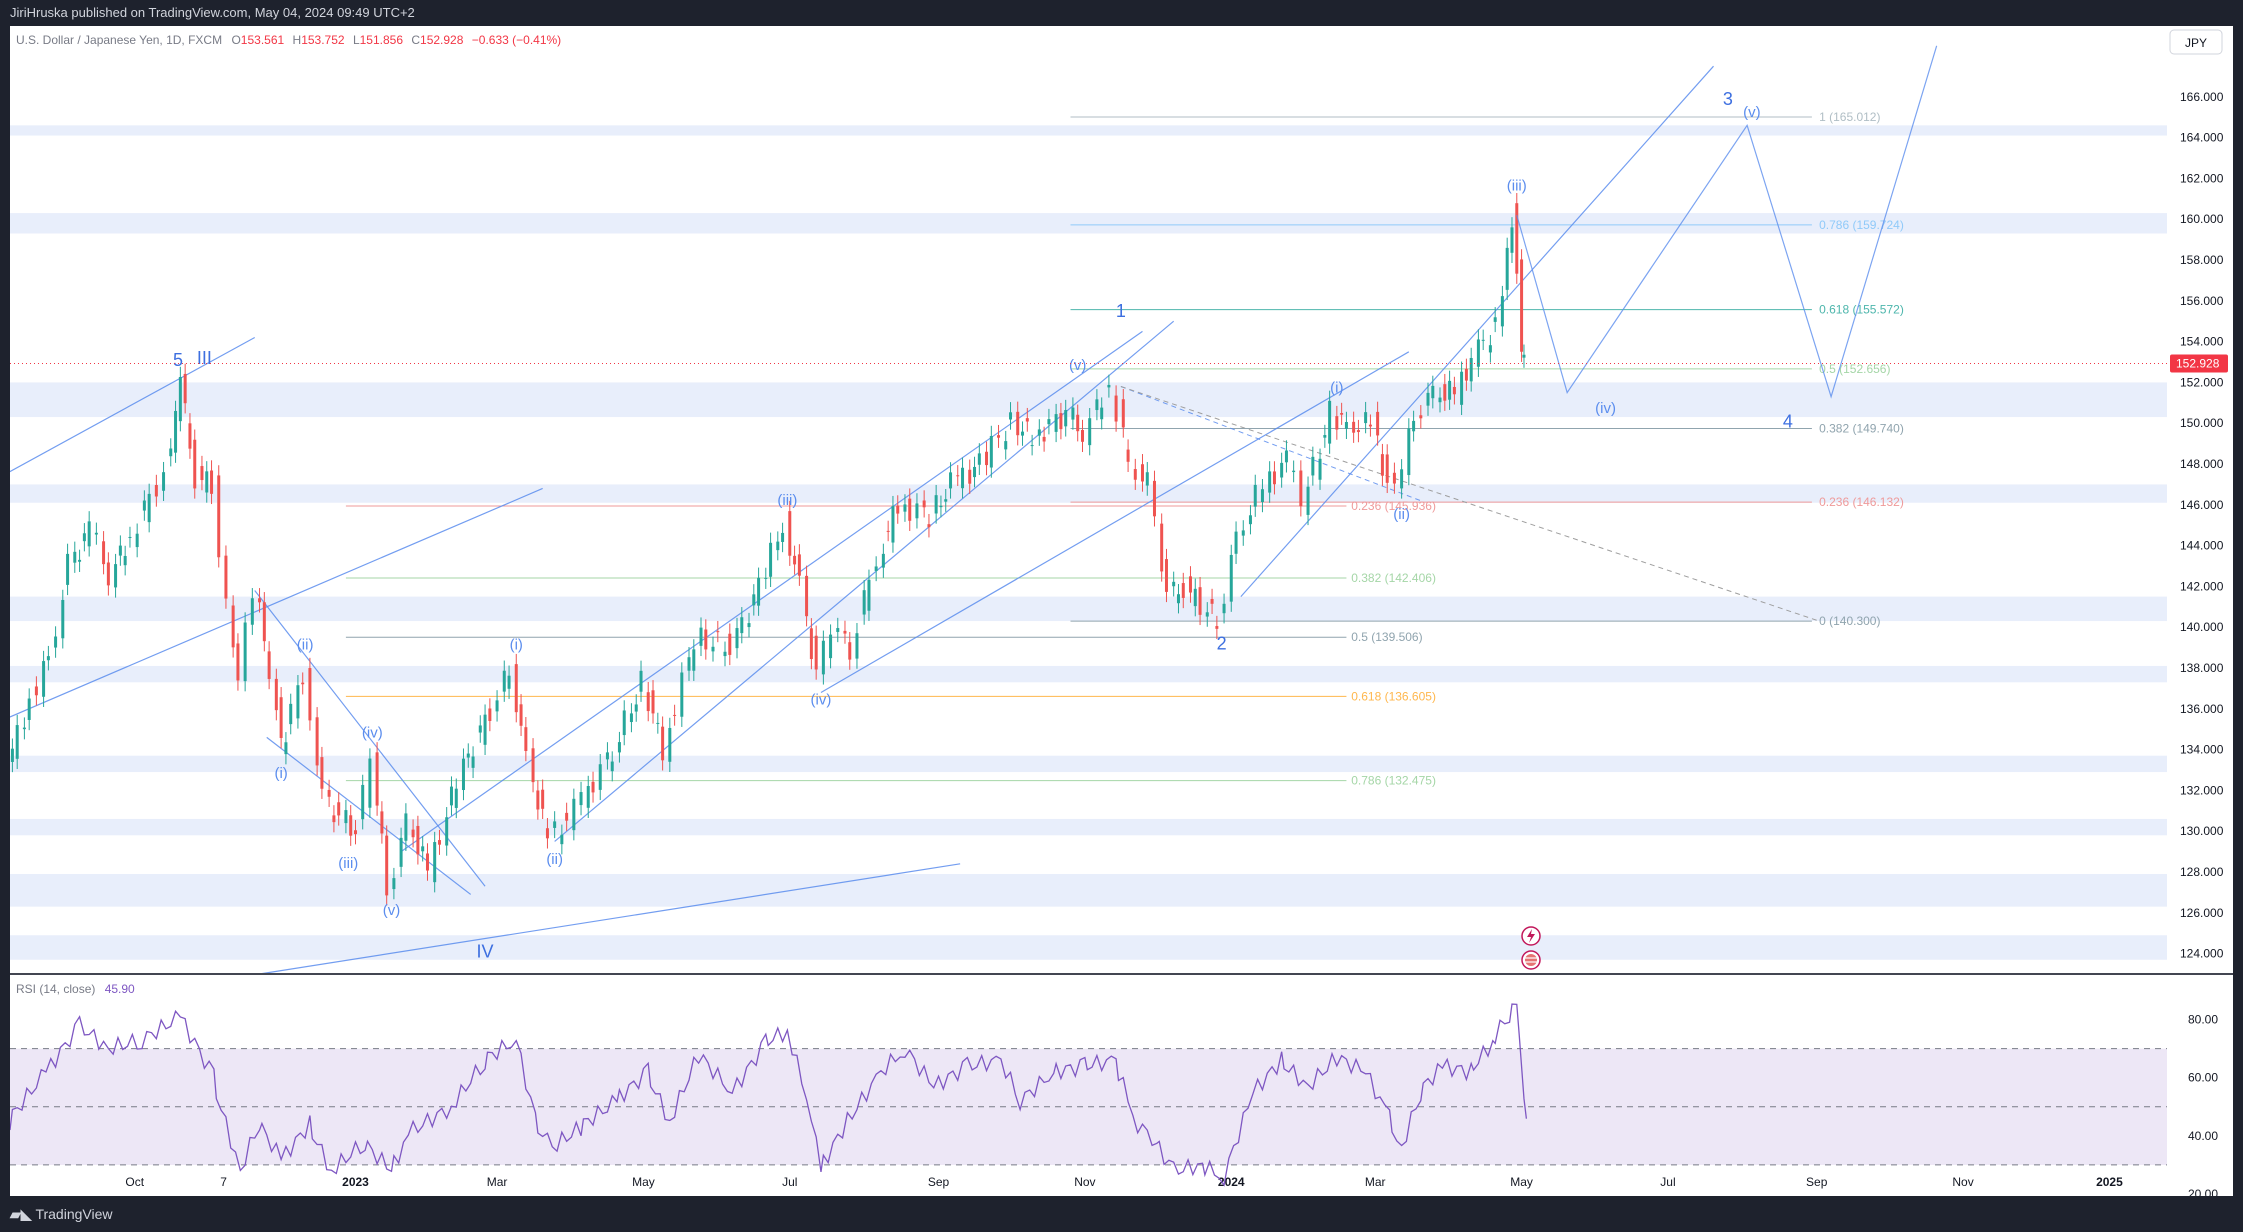 The image size is (2243, 1232). What do you see at coordinates (769, 1095) in the screenshot?
I see `rsi-line` at bounding box center [769, 1095].